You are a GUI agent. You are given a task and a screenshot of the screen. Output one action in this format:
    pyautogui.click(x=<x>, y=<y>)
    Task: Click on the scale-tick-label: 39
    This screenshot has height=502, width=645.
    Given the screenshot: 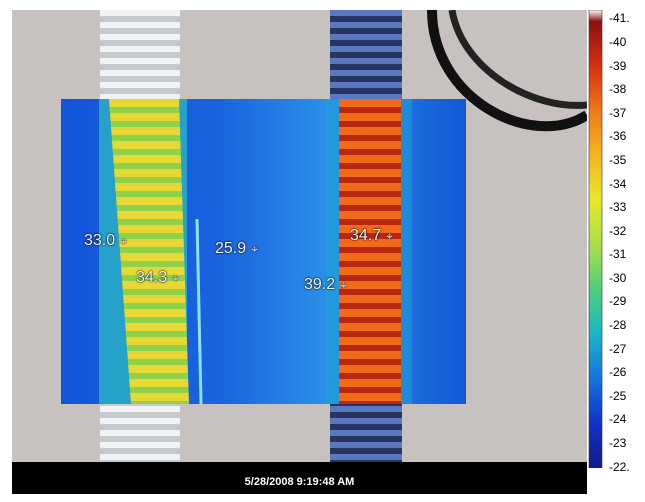 What is the action you would take?
    pyautogui.click(x=617, y=66)
    